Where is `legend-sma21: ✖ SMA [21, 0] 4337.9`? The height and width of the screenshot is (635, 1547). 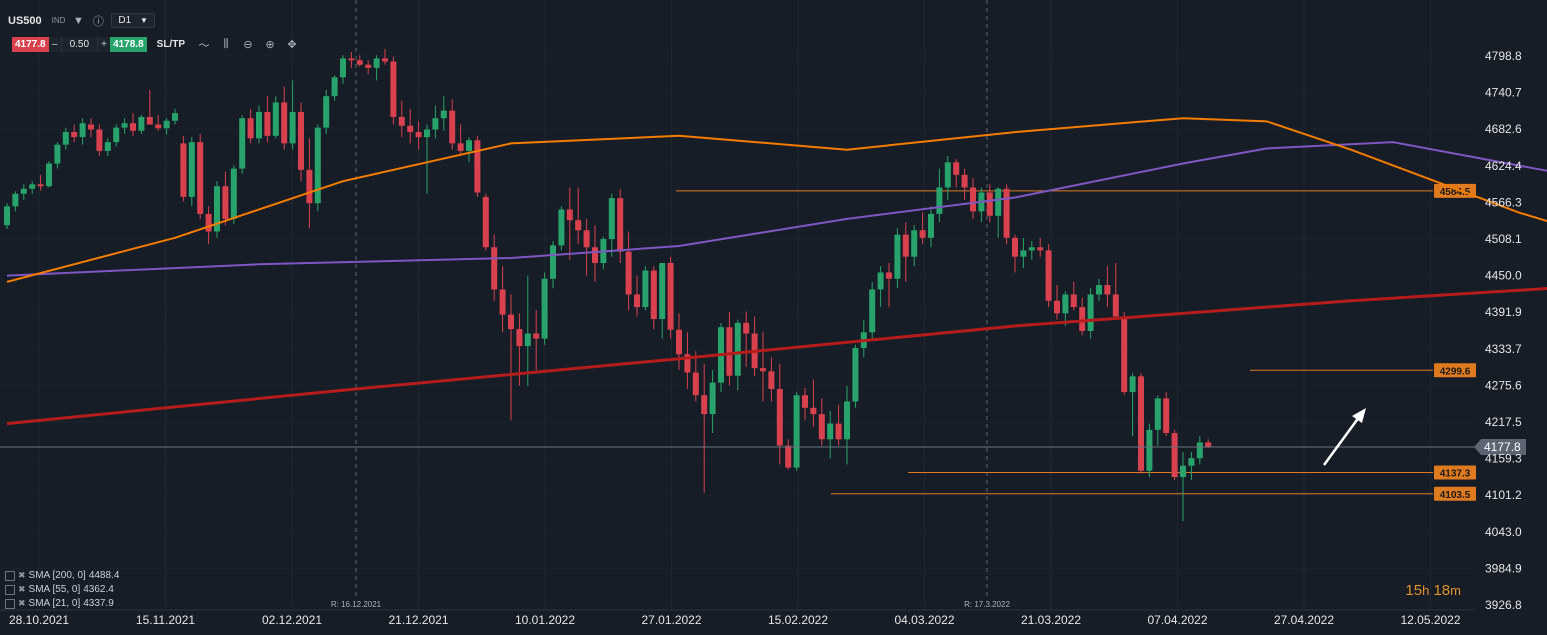 legend-sma21: ✖ SMA [21, 0] 4337.9 is located at coordinates (59, 603).